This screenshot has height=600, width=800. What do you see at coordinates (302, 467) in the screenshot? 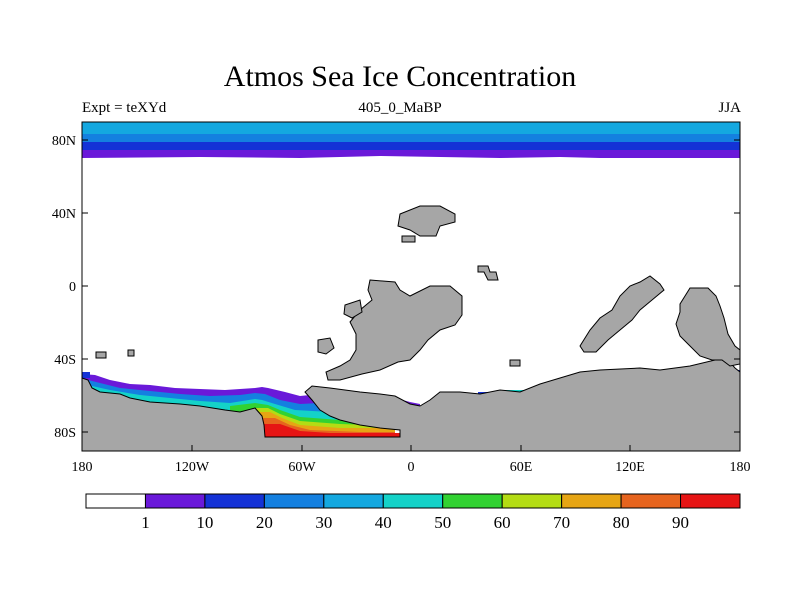
I see `x-tick-label: 60W` at bounding box center [302, 467].